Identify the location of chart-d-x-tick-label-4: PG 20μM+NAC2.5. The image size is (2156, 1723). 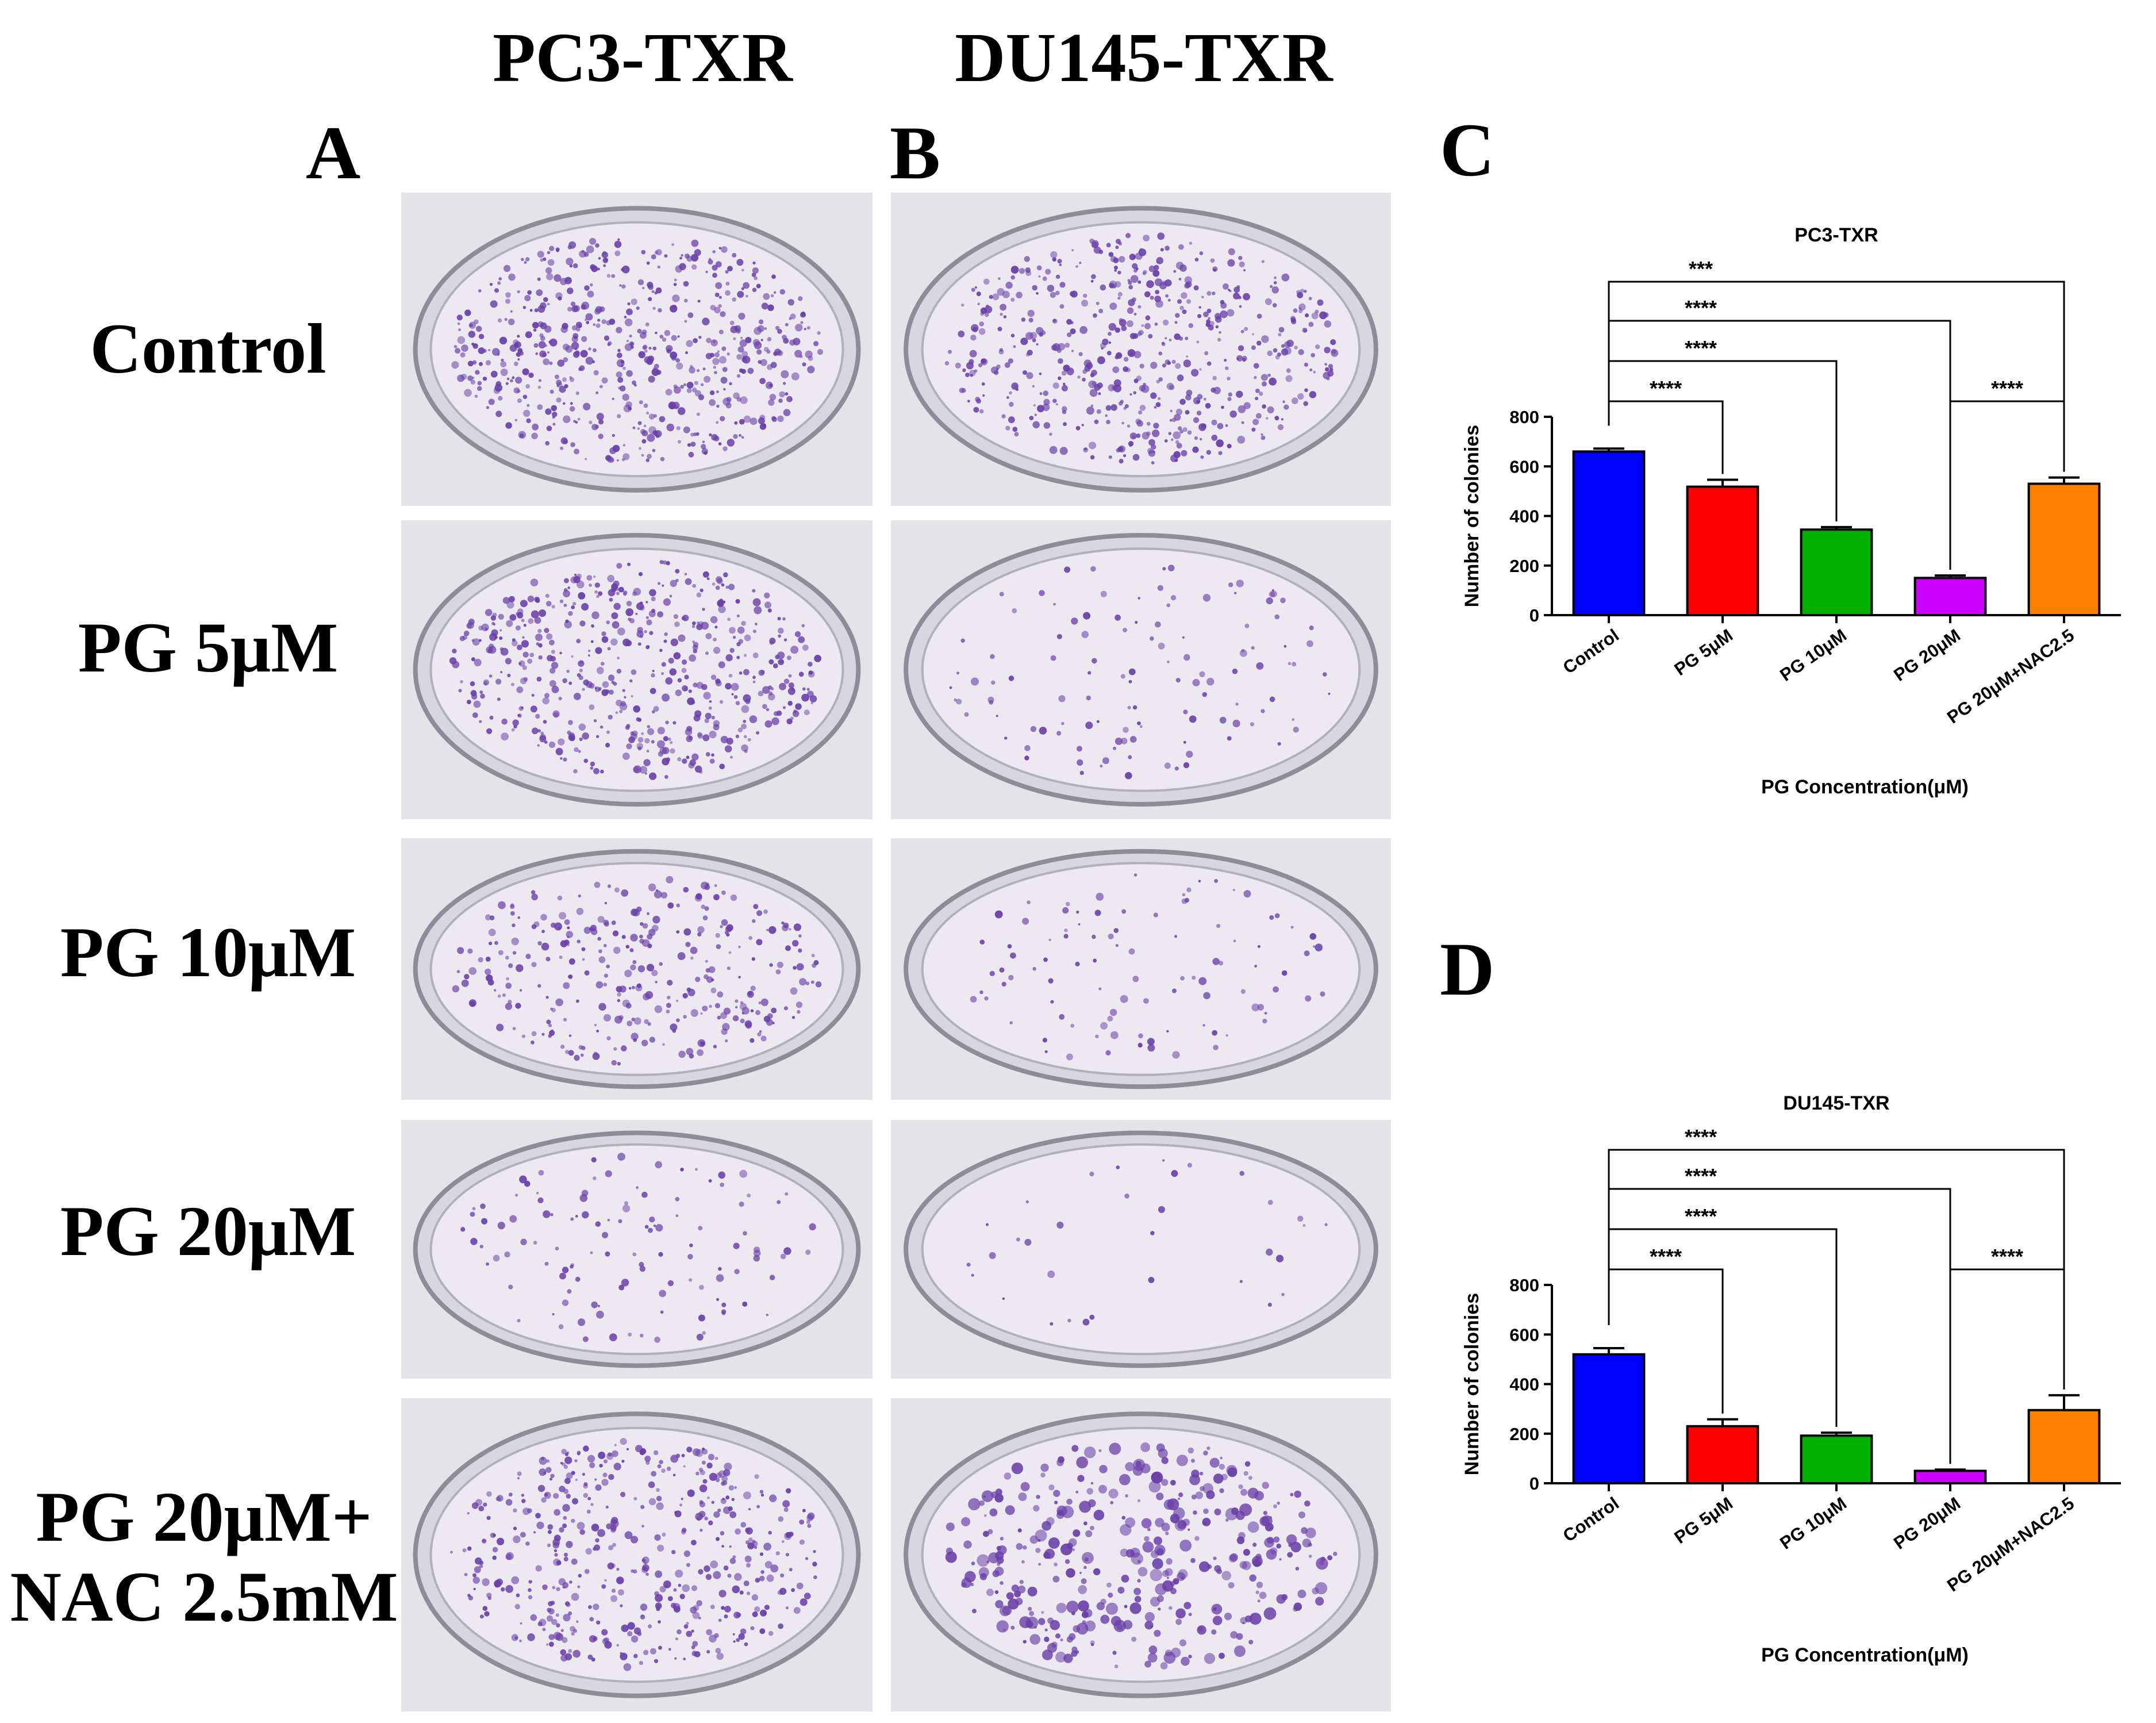
(2011, 1544).